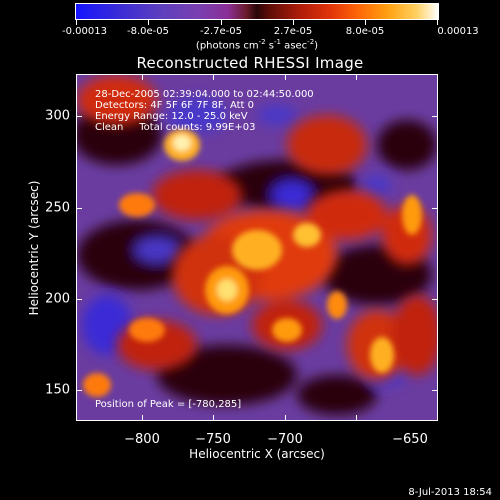  What do you see at coordinates (293, 31) in the screenshot?
I see `colorbar-tick-label: 2.7e-05` at bounding box center [293, 31].